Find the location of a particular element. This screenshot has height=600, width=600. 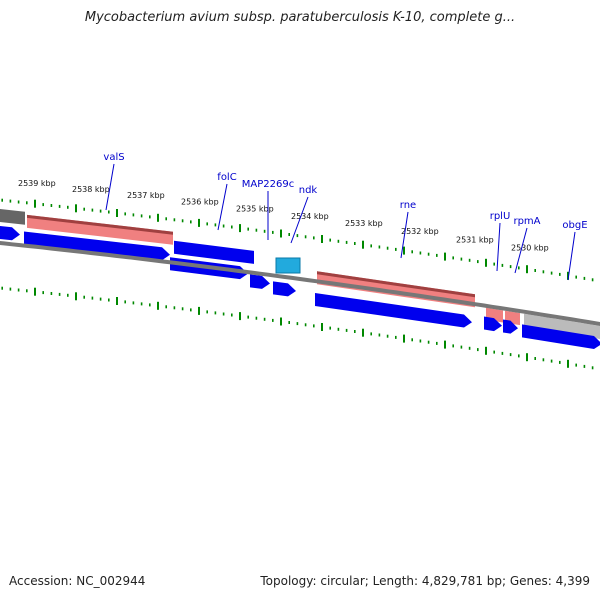

scale-label: 2530 kbp is located at coordinates (530, 248).